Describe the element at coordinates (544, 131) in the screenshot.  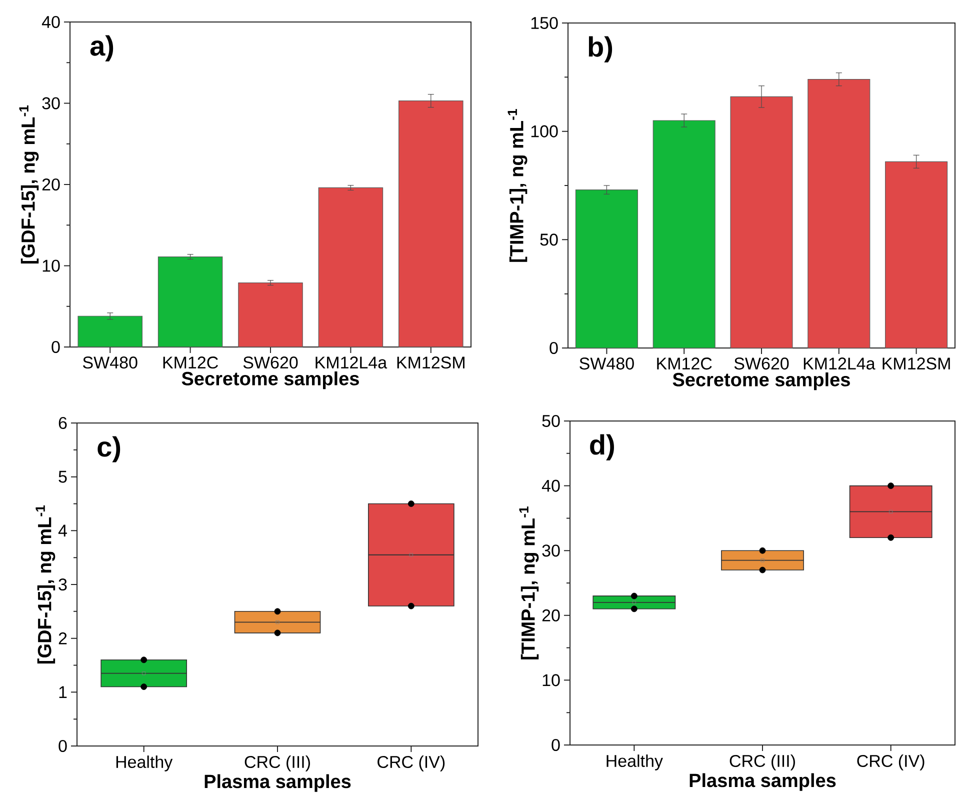
I see `y-tick-label: 100` at that location.